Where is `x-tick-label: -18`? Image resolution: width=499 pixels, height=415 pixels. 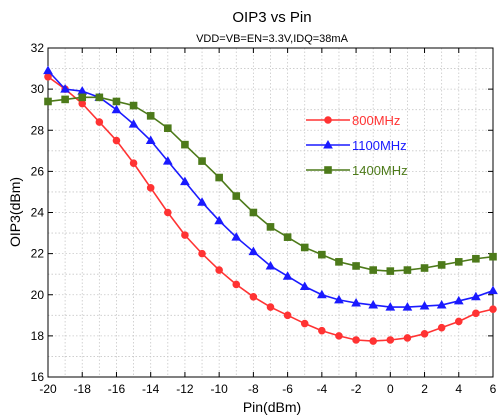 x-tick-label: -18 is located at coordinates (83, 389).